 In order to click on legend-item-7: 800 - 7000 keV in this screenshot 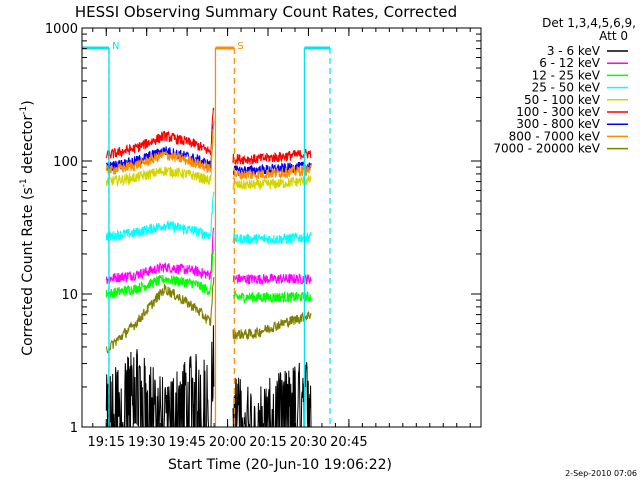, I will do `click(568, 136)`.